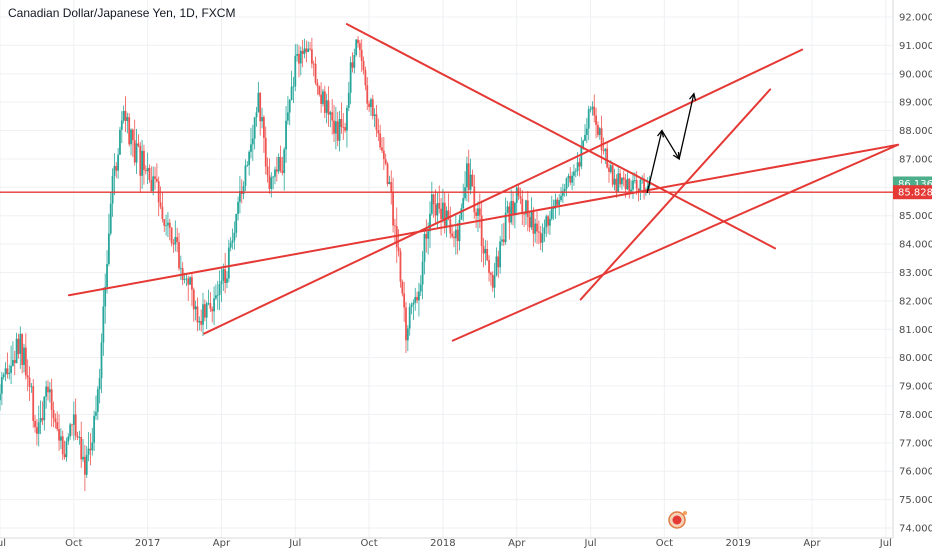 Image resolution: width=932 pixels, height=555 pixels. What do you see at coordinates (654, 162) in the screenshot?
I see `projection-arrow-segment` at bounding box center [654, 162].